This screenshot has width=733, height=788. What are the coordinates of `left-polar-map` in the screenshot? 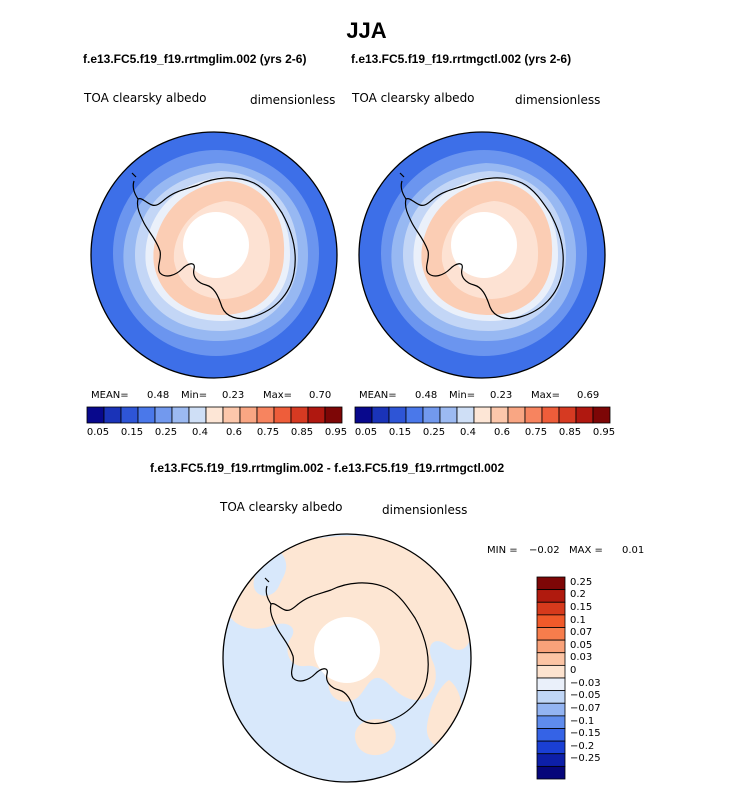 It's located at (214, 255).